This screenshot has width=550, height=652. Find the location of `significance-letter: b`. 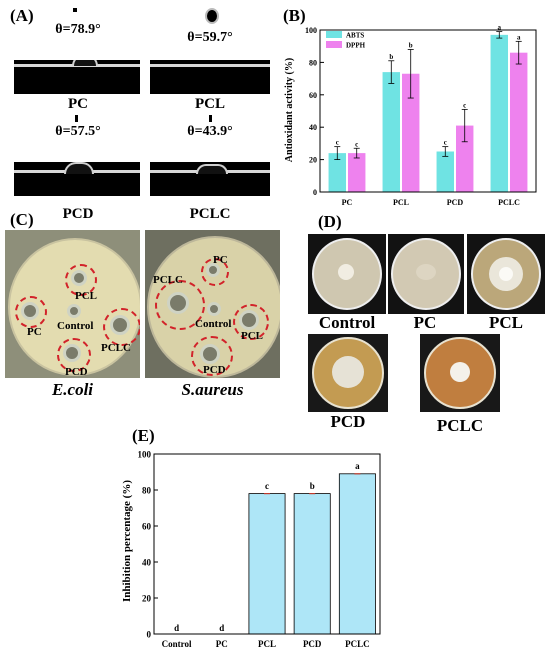

significance-letter: b is located at coordinates (391, 57).